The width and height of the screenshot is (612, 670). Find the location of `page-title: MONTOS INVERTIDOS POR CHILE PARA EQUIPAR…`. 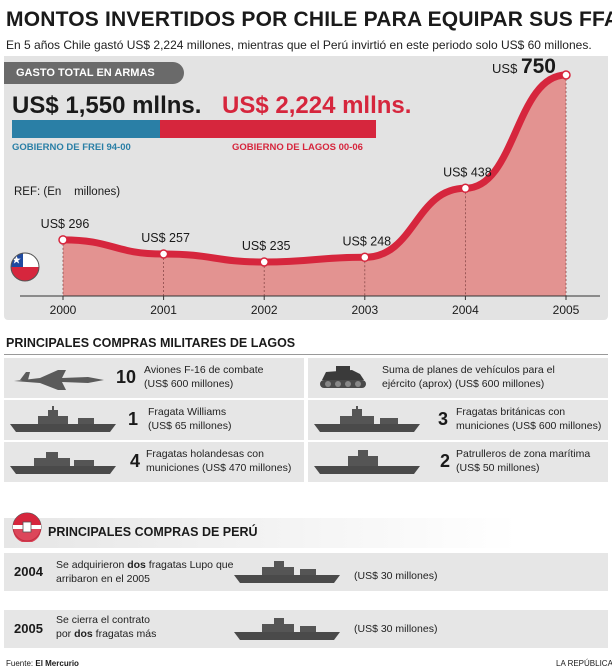

page-title: MONTOS INVERTIDOS POR CHILE PARA EQUIPAR… is located at coordinates (309, 19).